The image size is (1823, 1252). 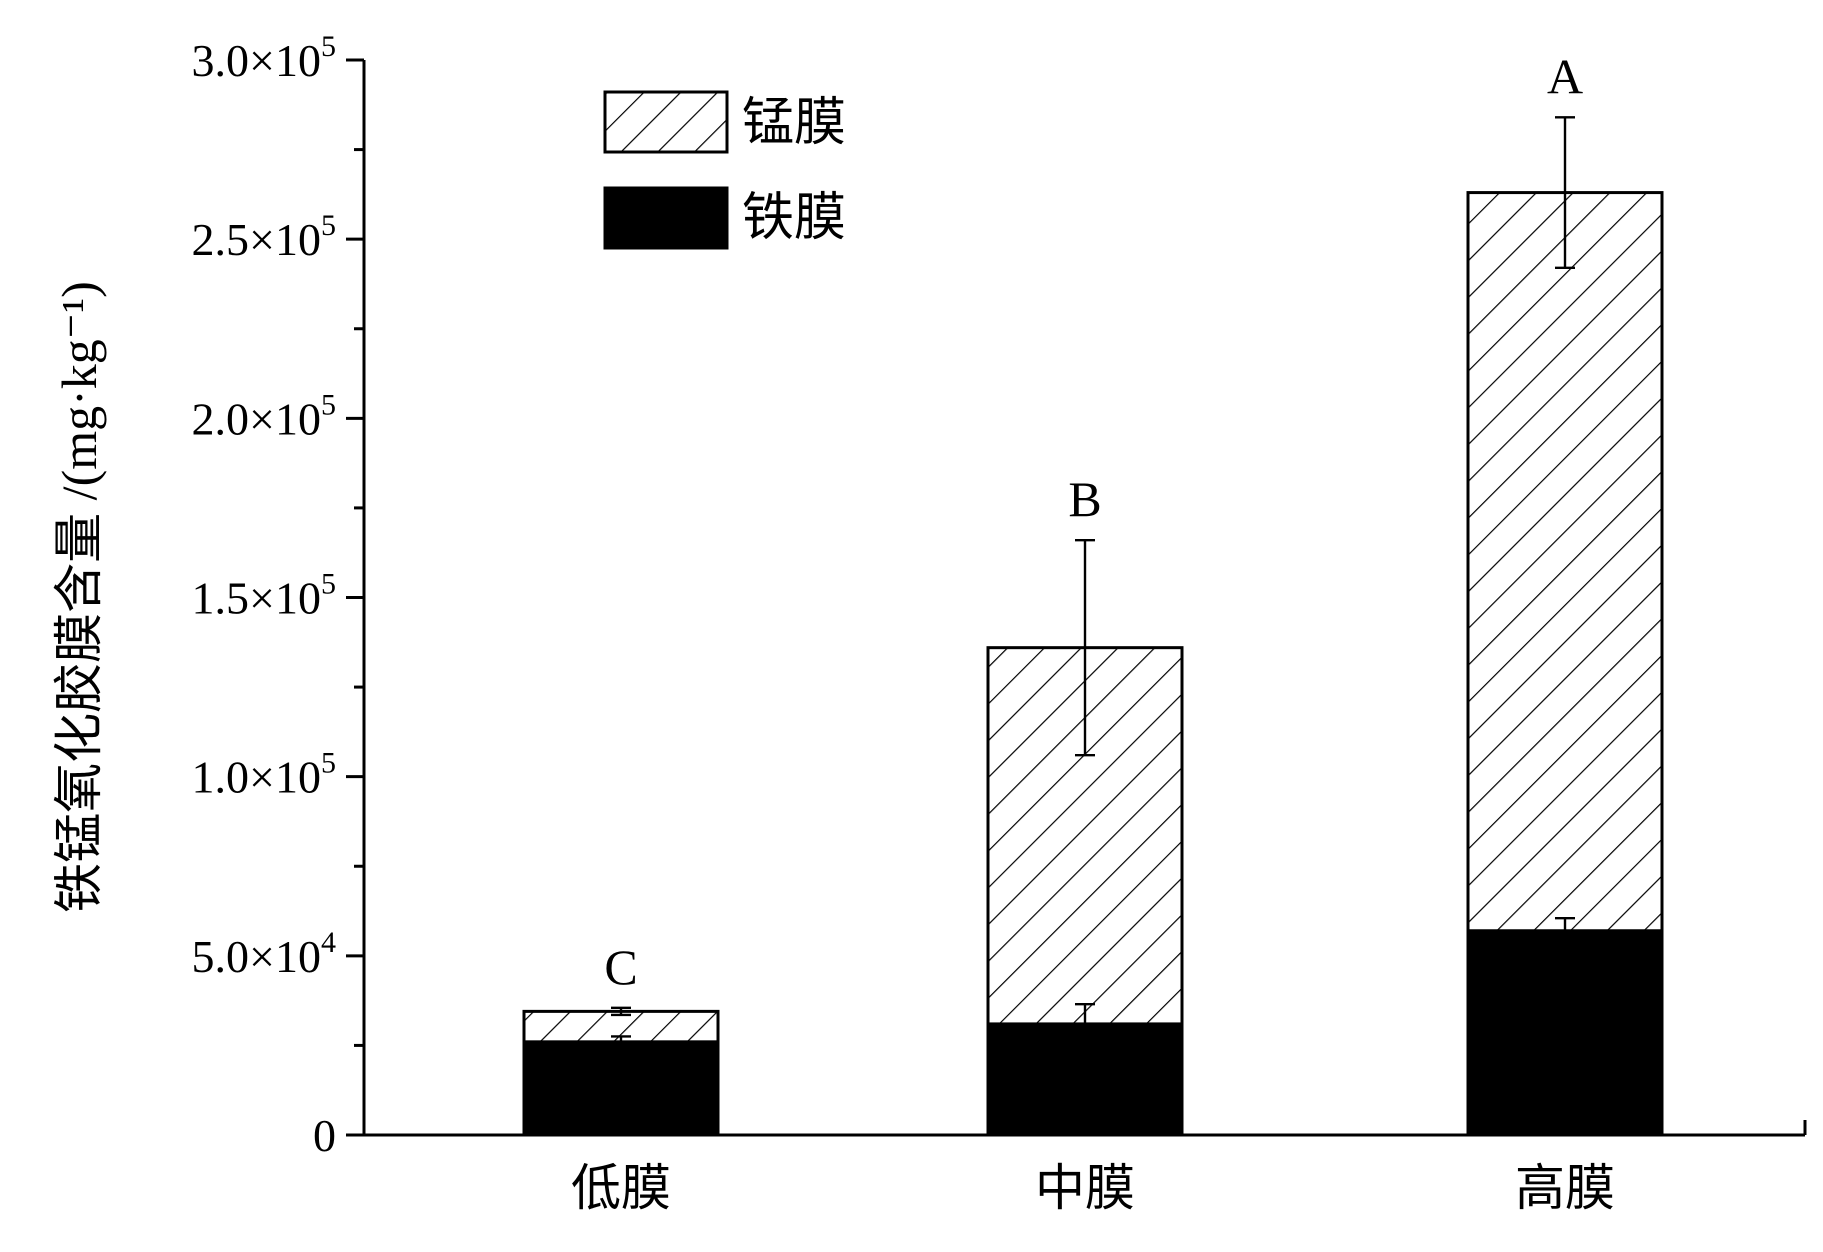 What do you see at coordinates (1084, 499) in the screenshot?
I see `significance-label-1: B` at bounding box center [1084, 499].